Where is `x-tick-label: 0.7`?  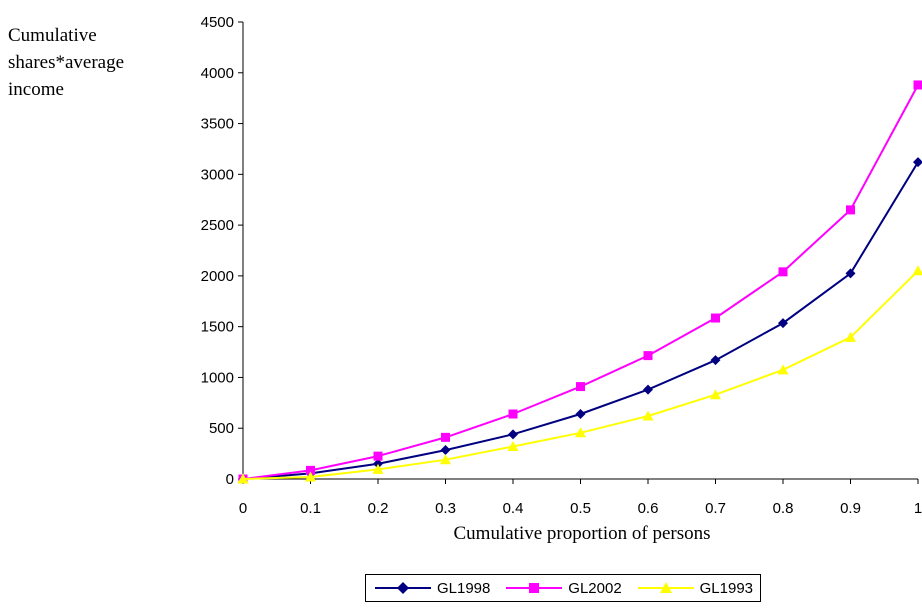
x-tick-label: 0.7 is located at coordinates (715, 508).